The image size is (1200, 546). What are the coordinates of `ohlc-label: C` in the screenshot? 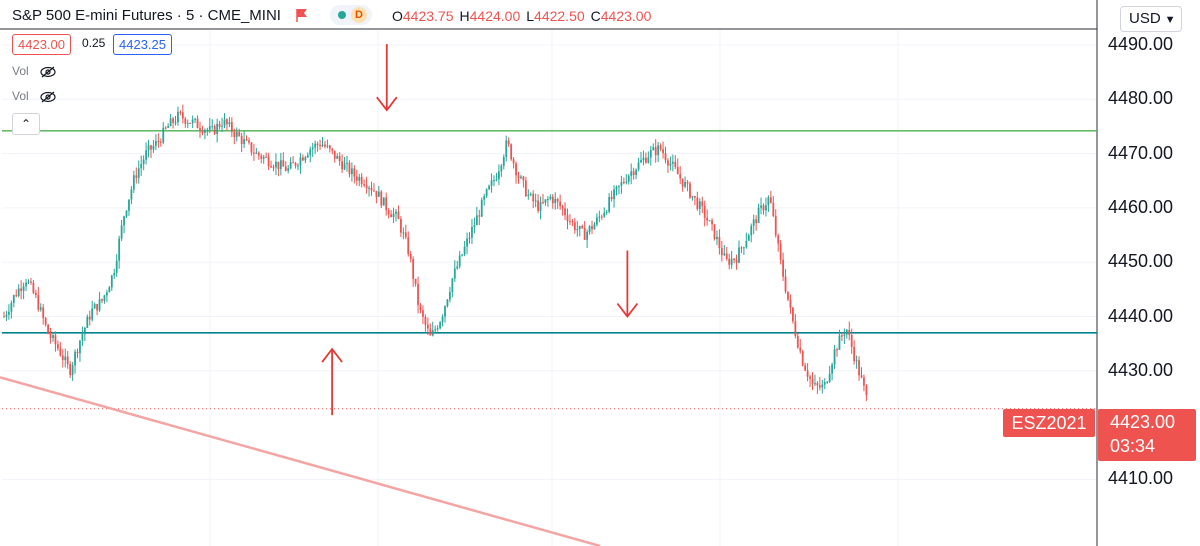 It's located at (595, 16).